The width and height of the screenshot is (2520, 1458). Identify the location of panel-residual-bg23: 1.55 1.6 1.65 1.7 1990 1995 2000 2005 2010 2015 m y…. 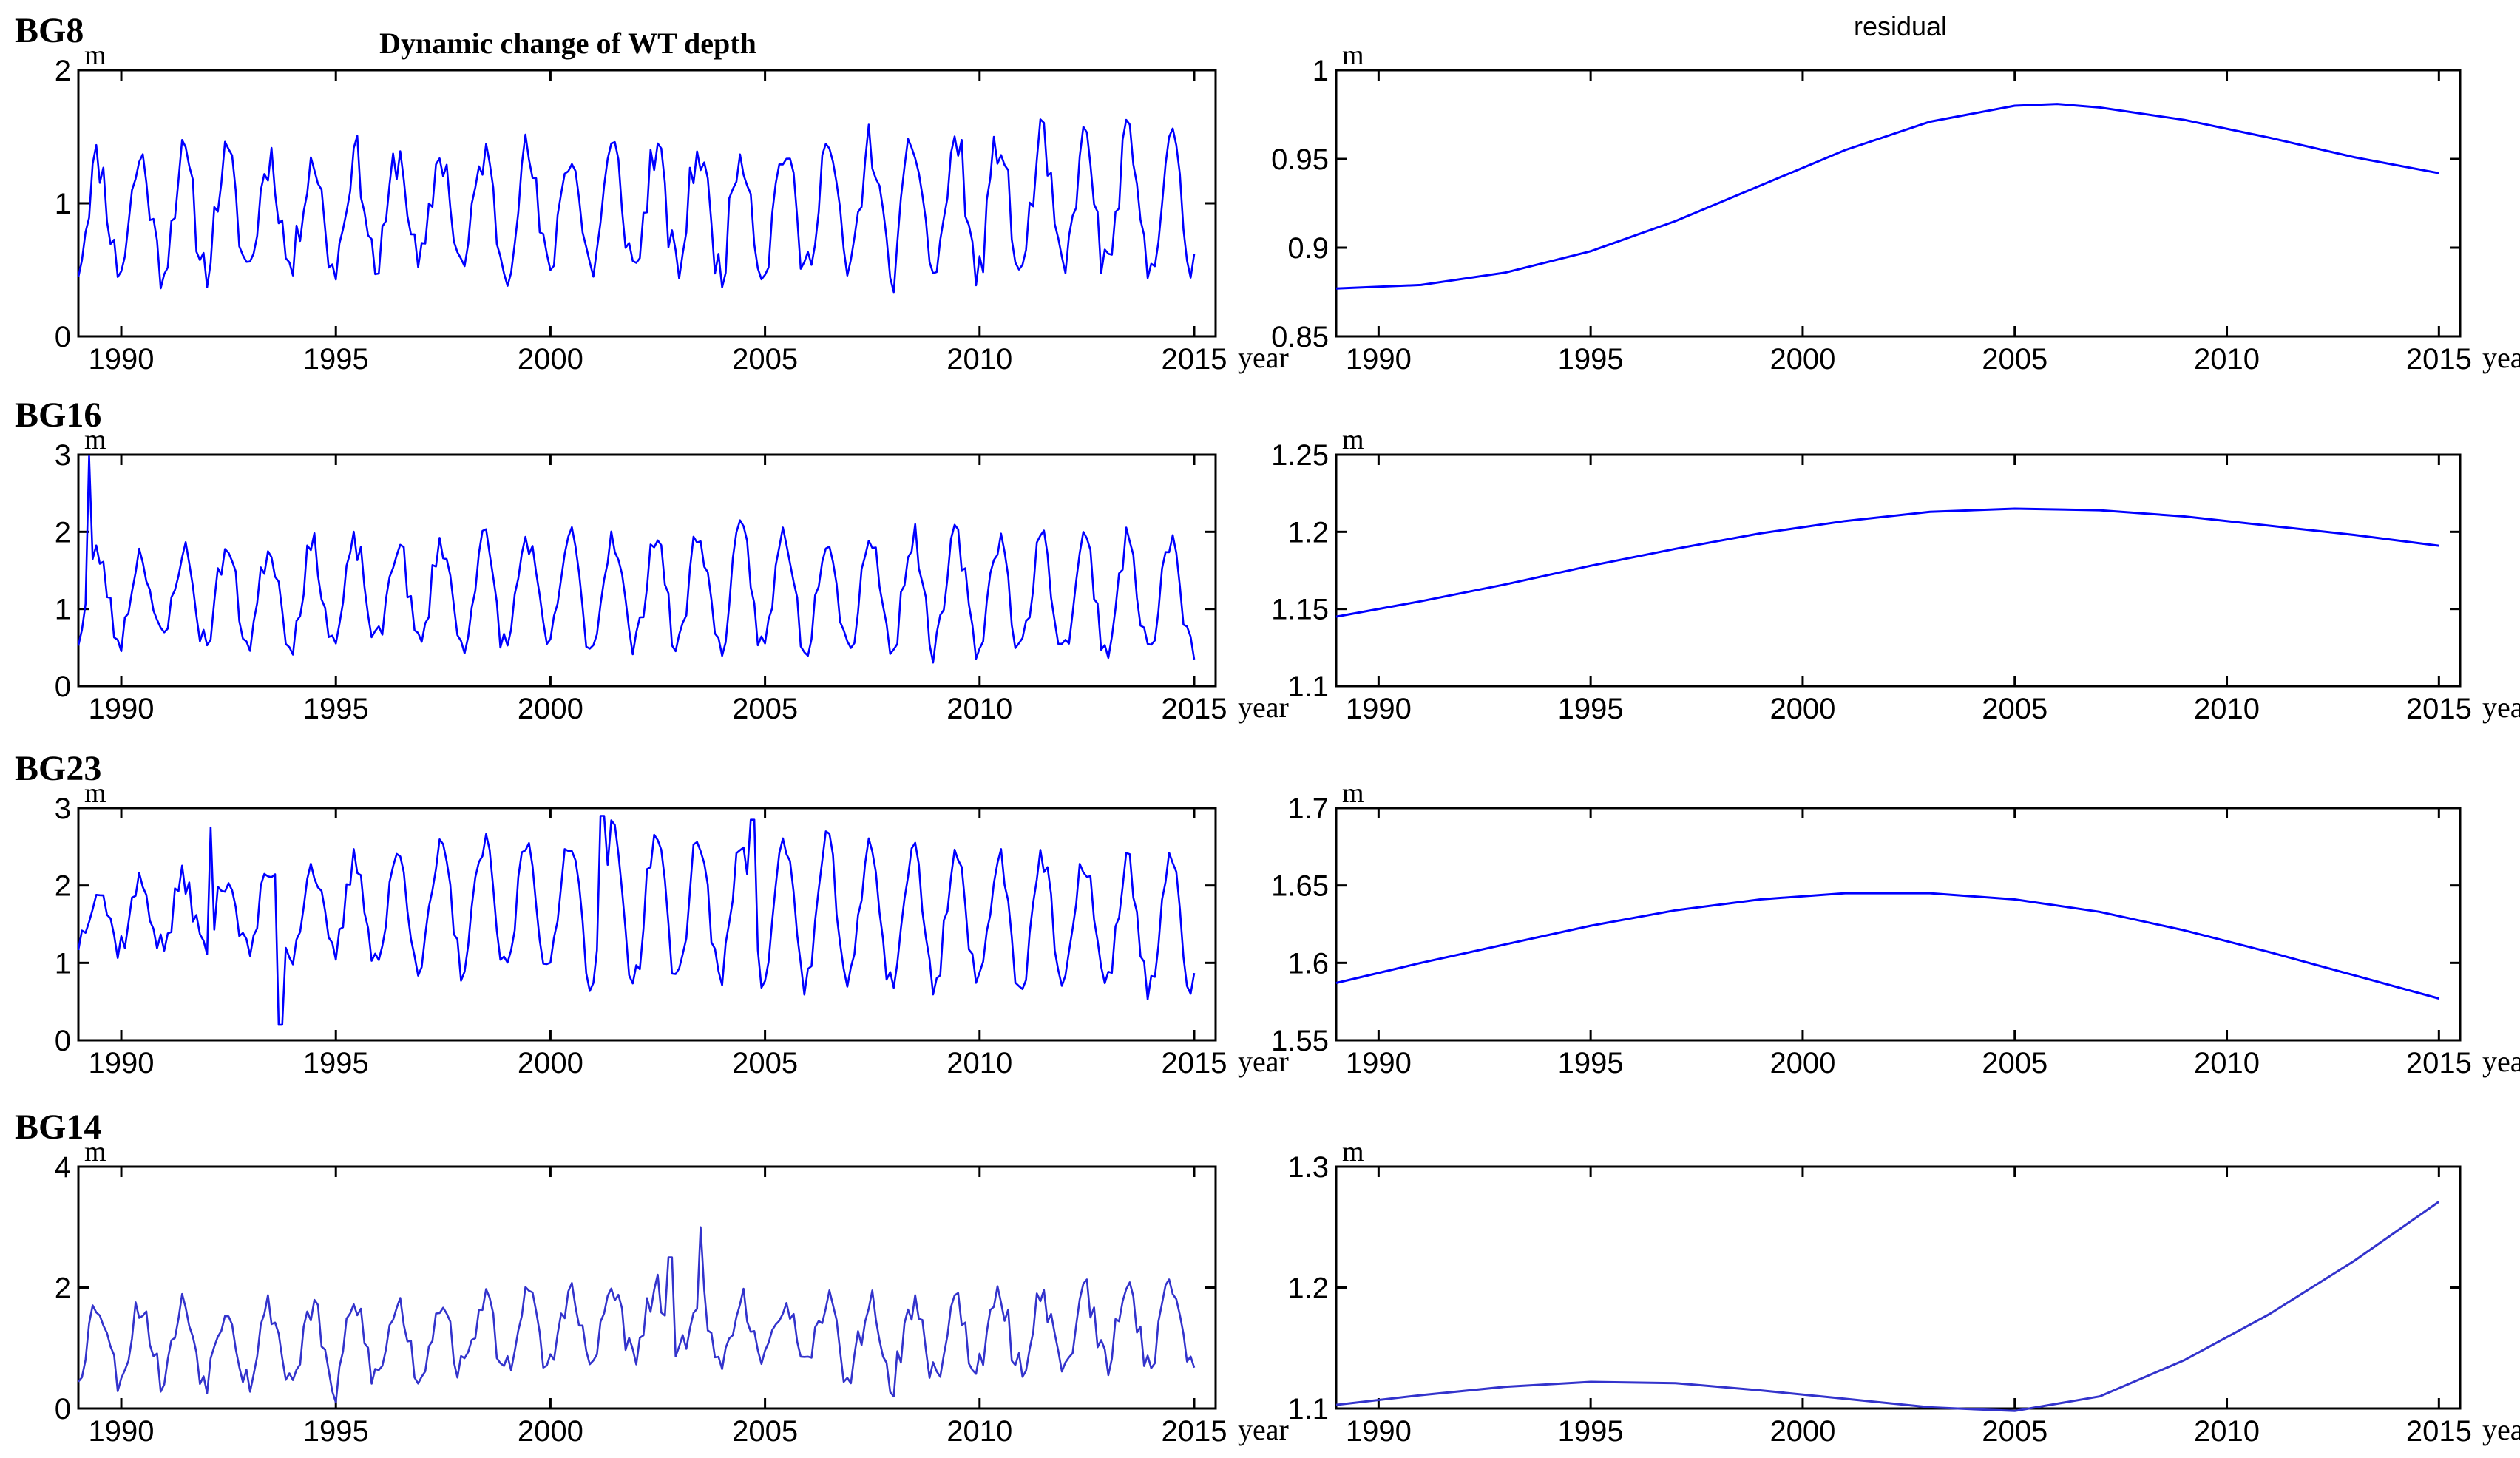
(1895, 928).